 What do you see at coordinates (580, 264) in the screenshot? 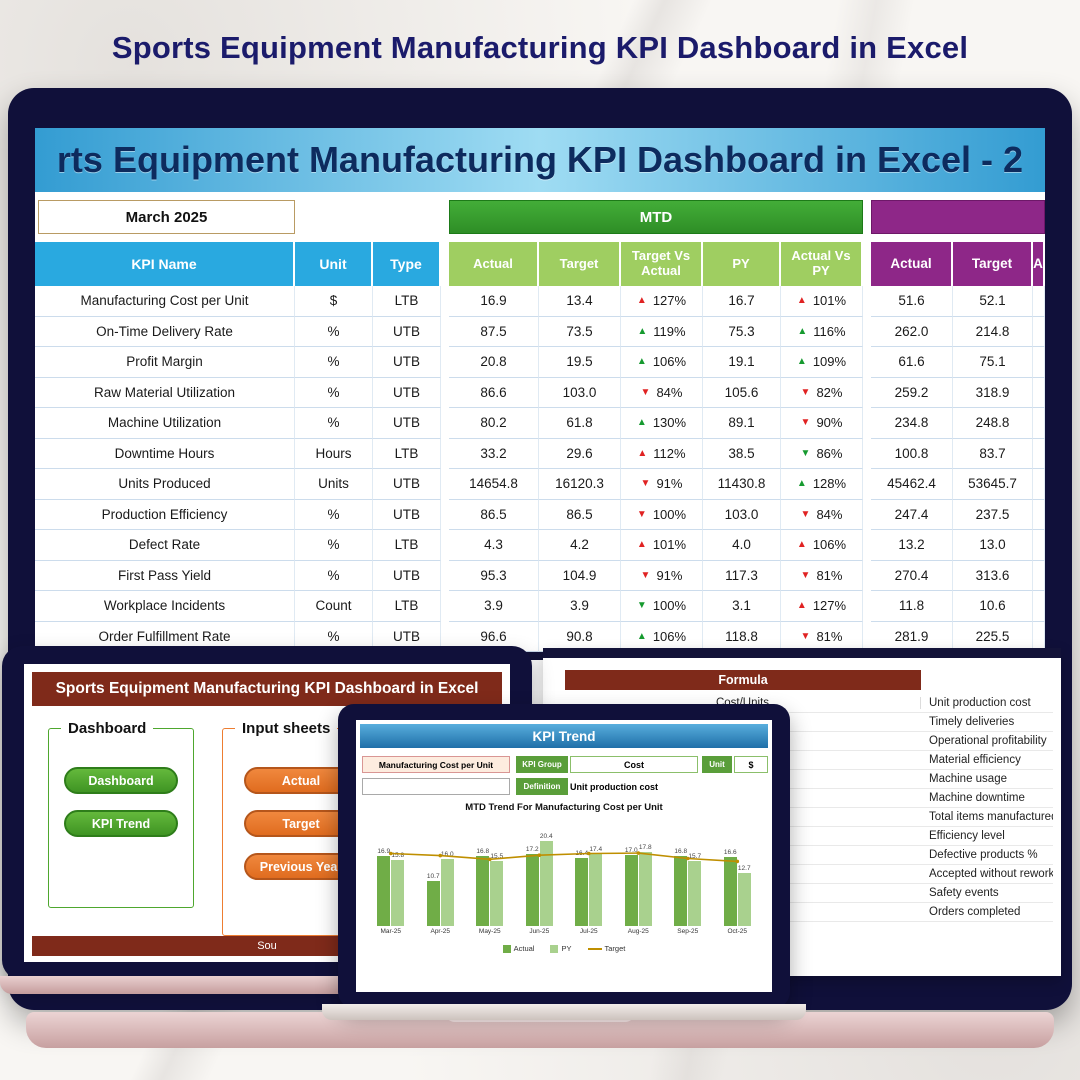
I see `col-header-mtd-target: Target` at bounding box center [580, 264].